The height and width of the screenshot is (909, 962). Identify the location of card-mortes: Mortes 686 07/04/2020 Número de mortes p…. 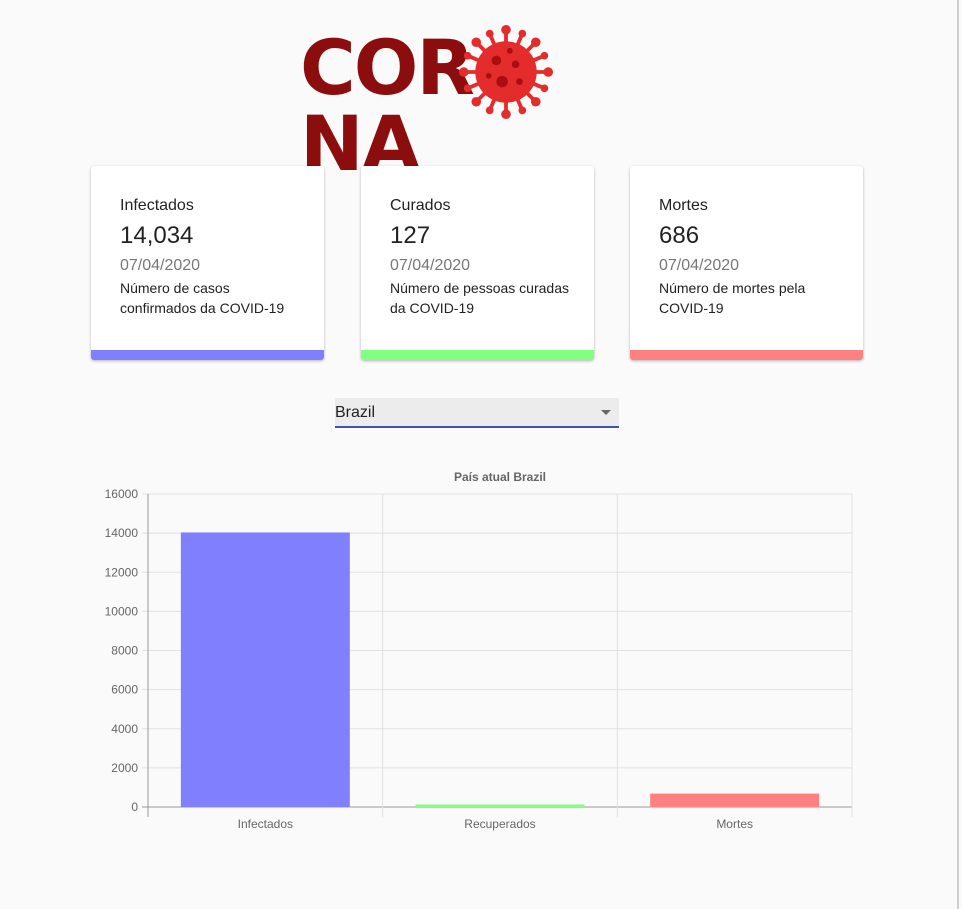
(746, 263).